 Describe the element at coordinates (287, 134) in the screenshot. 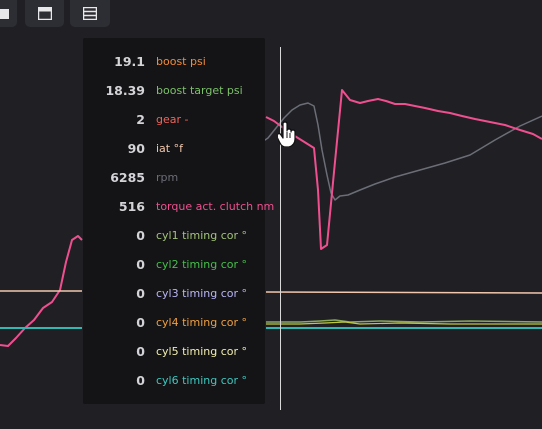

I see `hand-pointer-icon` at that location.